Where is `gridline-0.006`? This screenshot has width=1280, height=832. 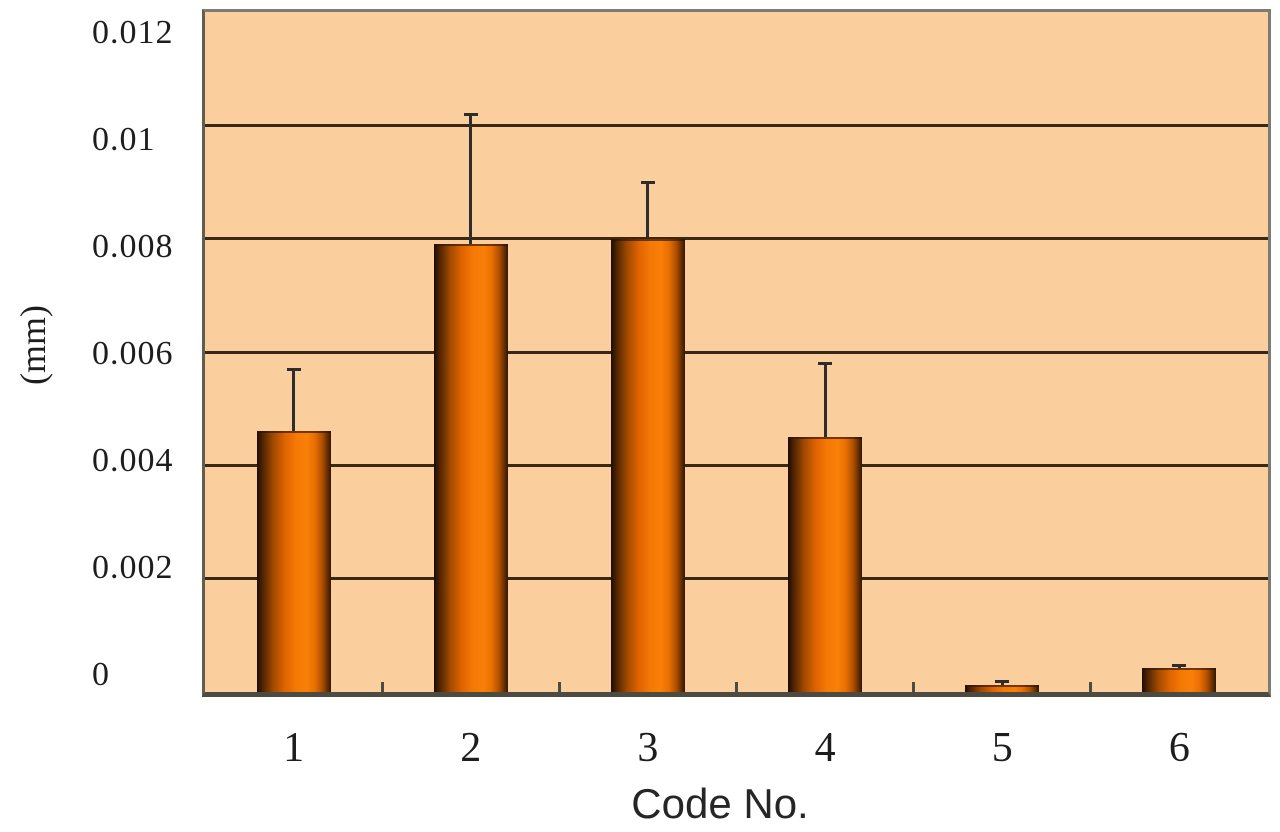 gridline-0.006 is located at coordinates (736, 352).